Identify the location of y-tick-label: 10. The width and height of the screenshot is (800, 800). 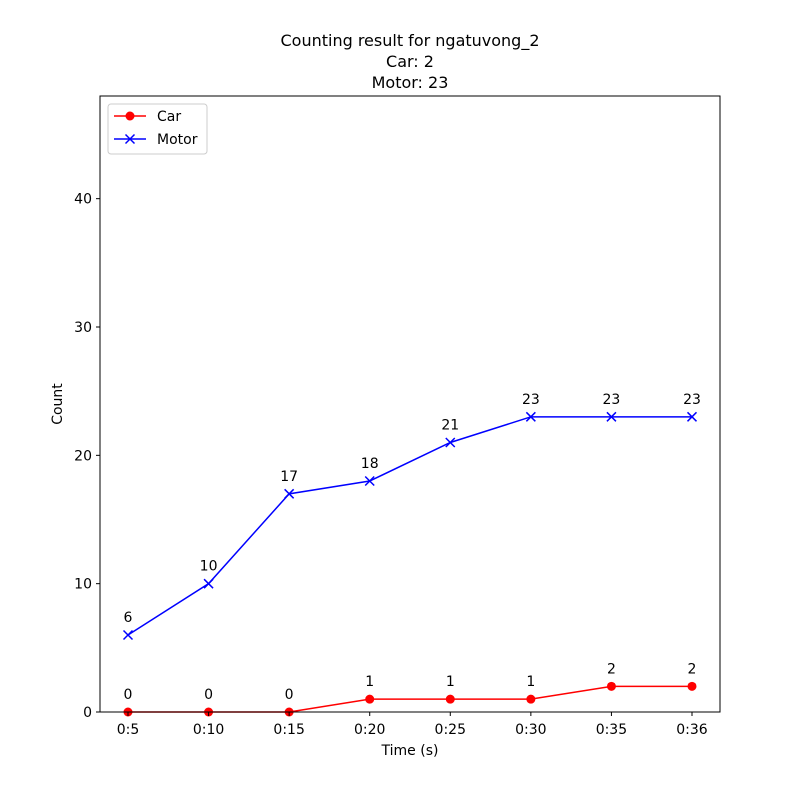
(83, 585).